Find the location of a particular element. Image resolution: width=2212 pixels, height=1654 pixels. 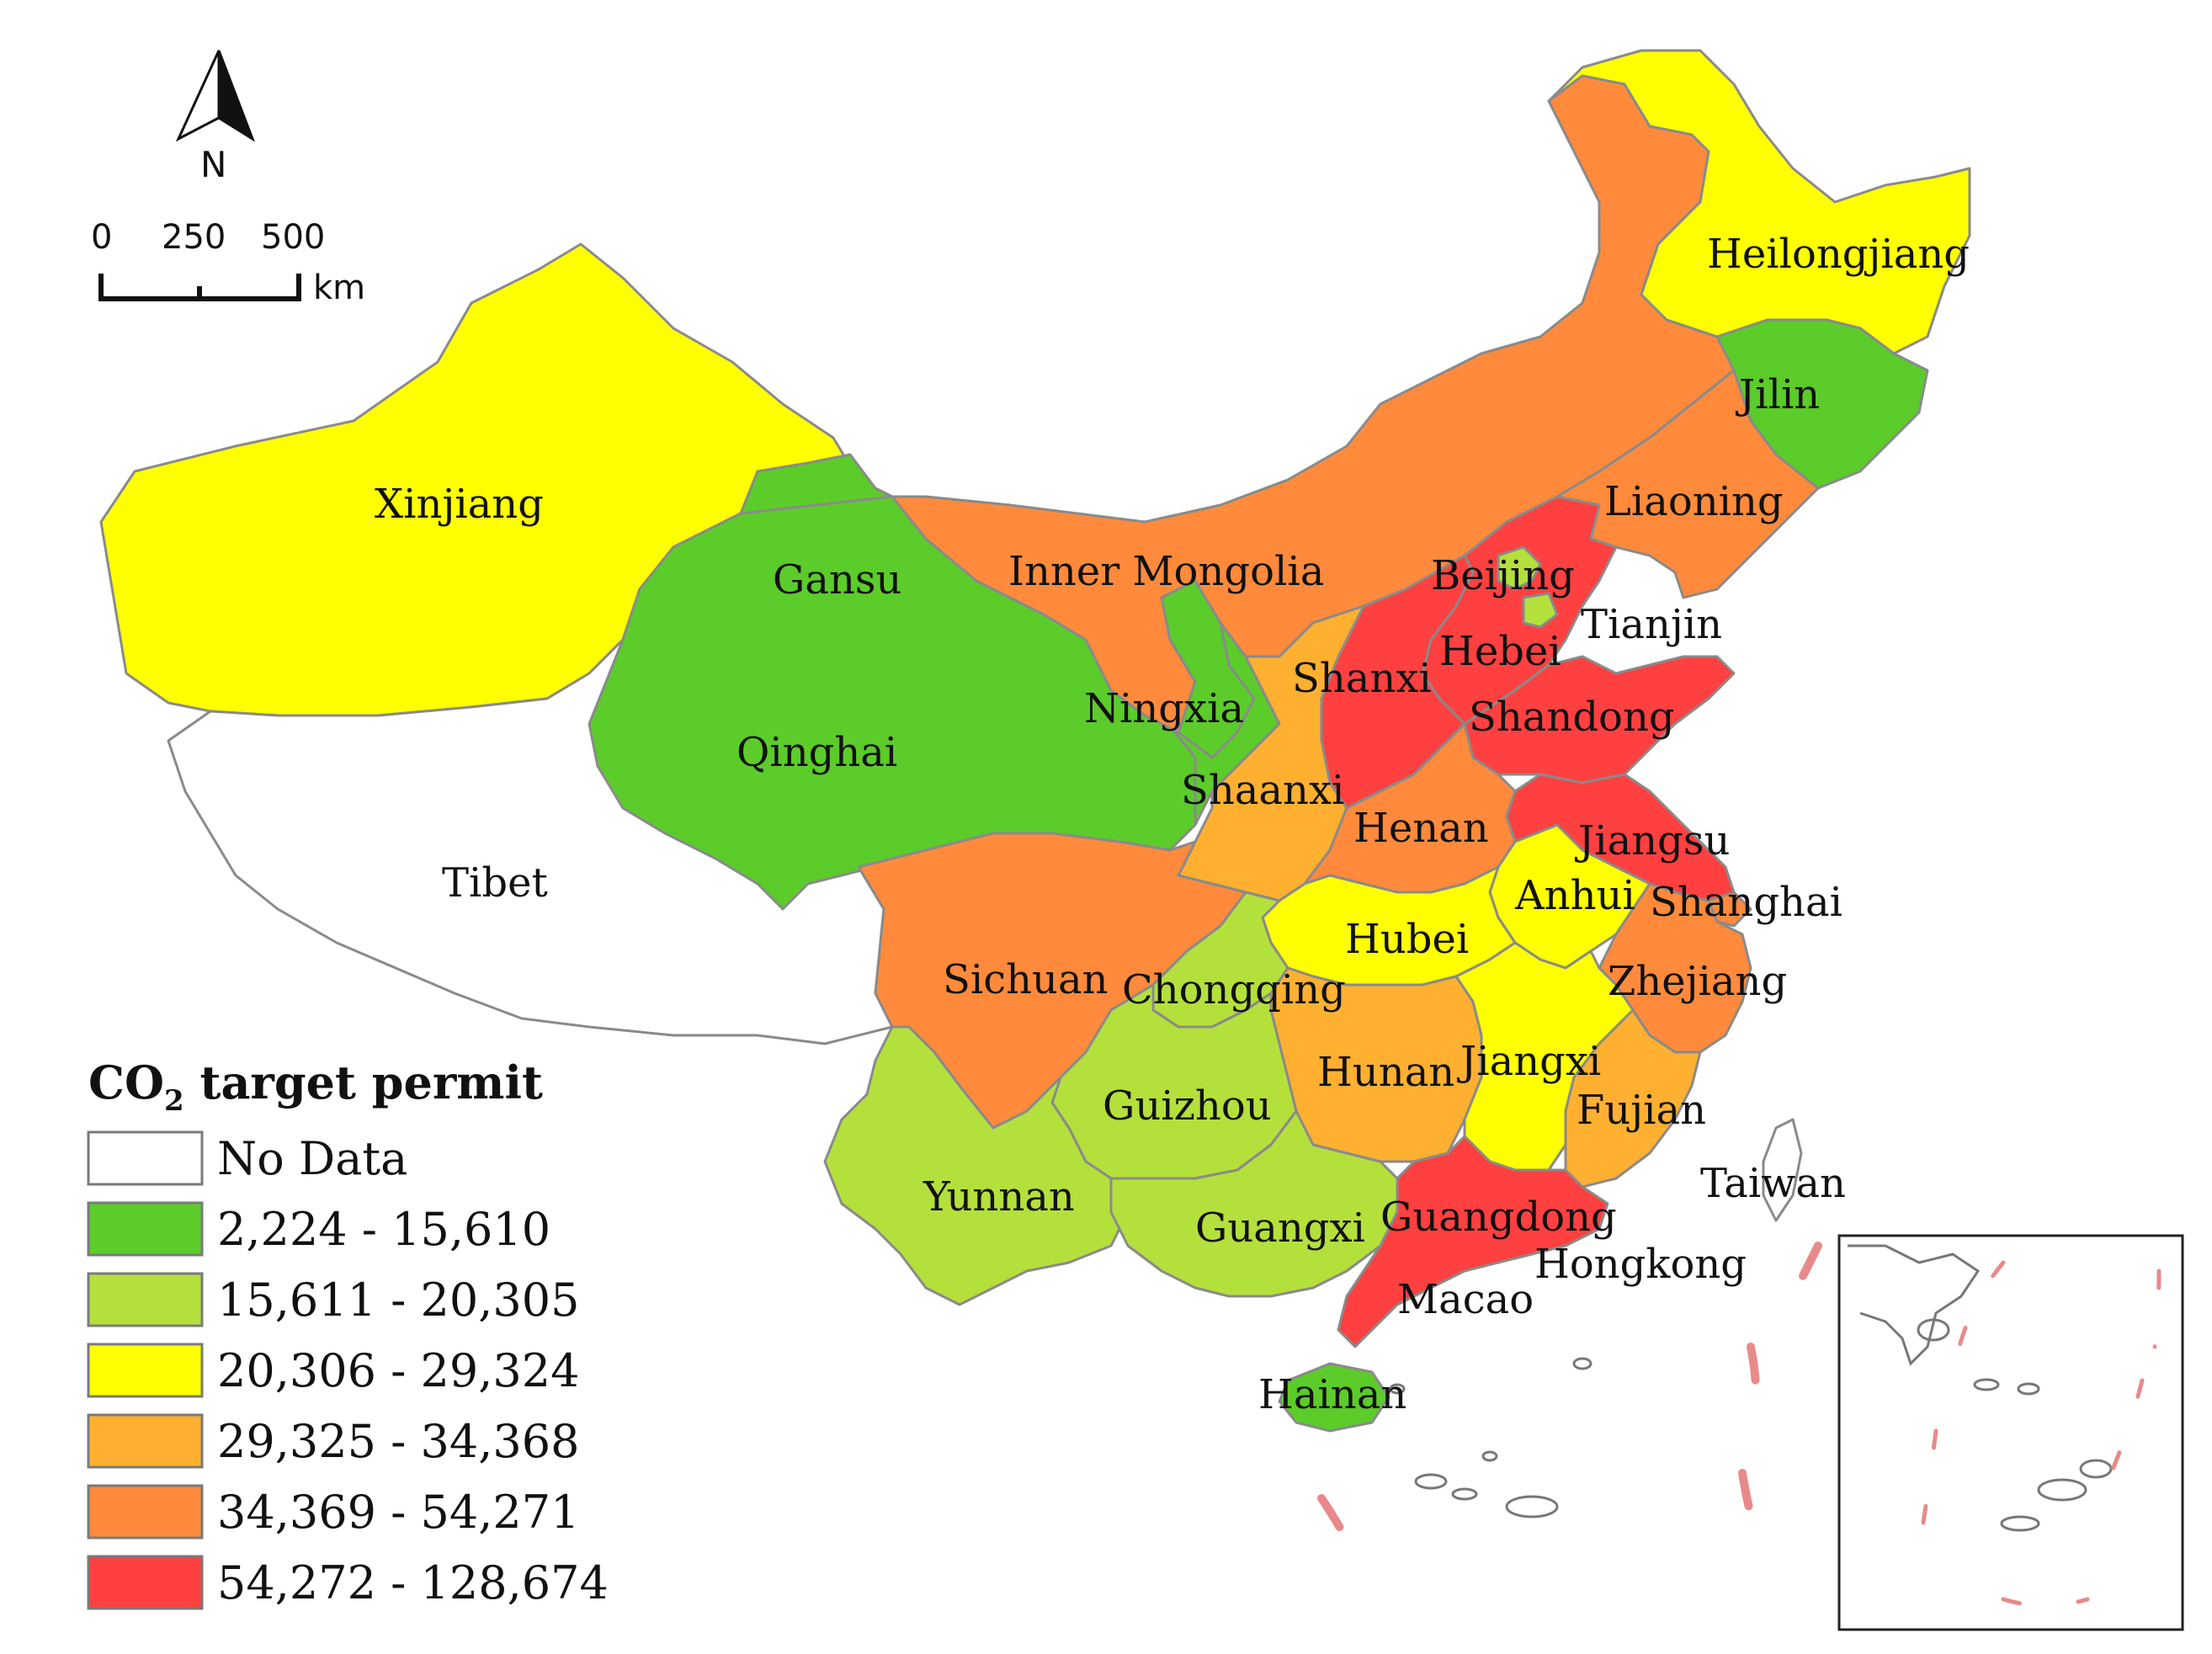

north-arrow: N is located at coordinates (215, 117).